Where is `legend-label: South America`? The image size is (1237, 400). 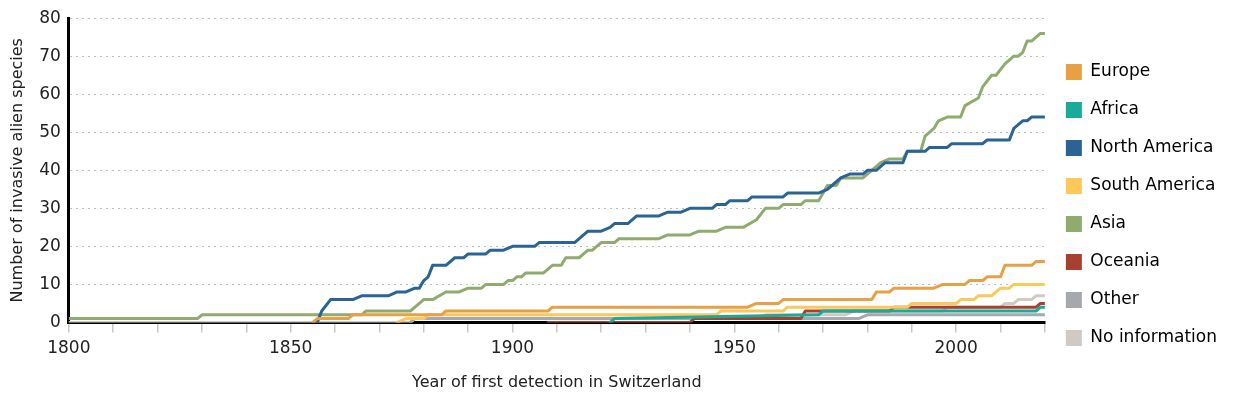
legend-label: South America is located at coordinates (1153, 184).